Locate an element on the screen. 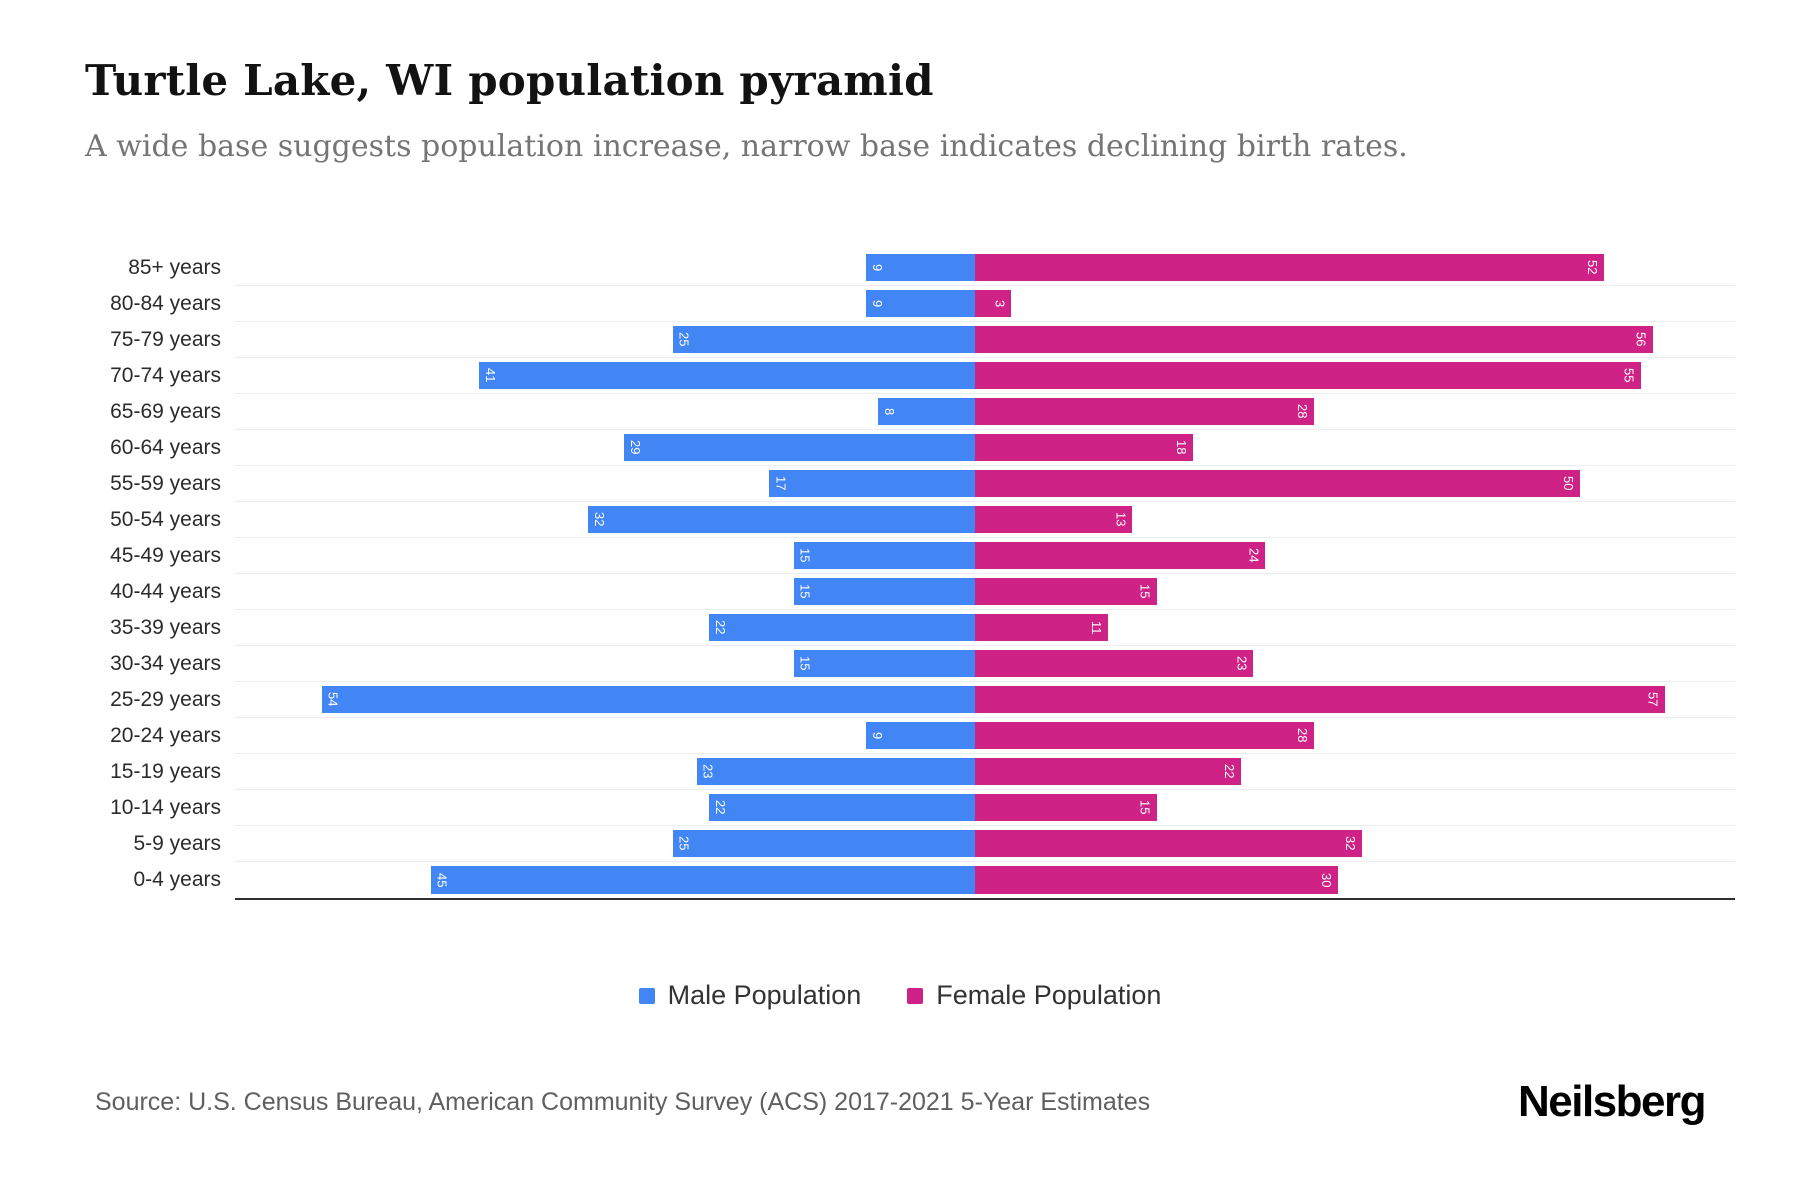 The width and height of the screenshot is (1800, 1200). bar-value-label: 17 is located at coordinates (781, 483).